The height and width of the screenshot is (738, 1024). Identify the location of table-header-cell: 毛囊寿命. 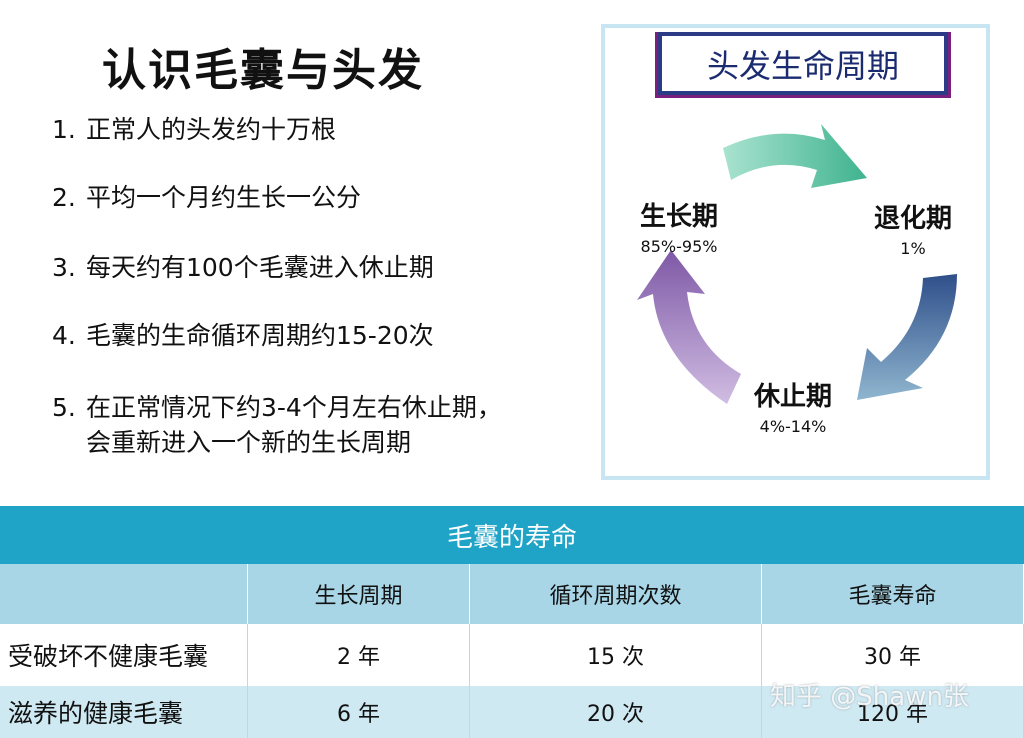
(893, 594).